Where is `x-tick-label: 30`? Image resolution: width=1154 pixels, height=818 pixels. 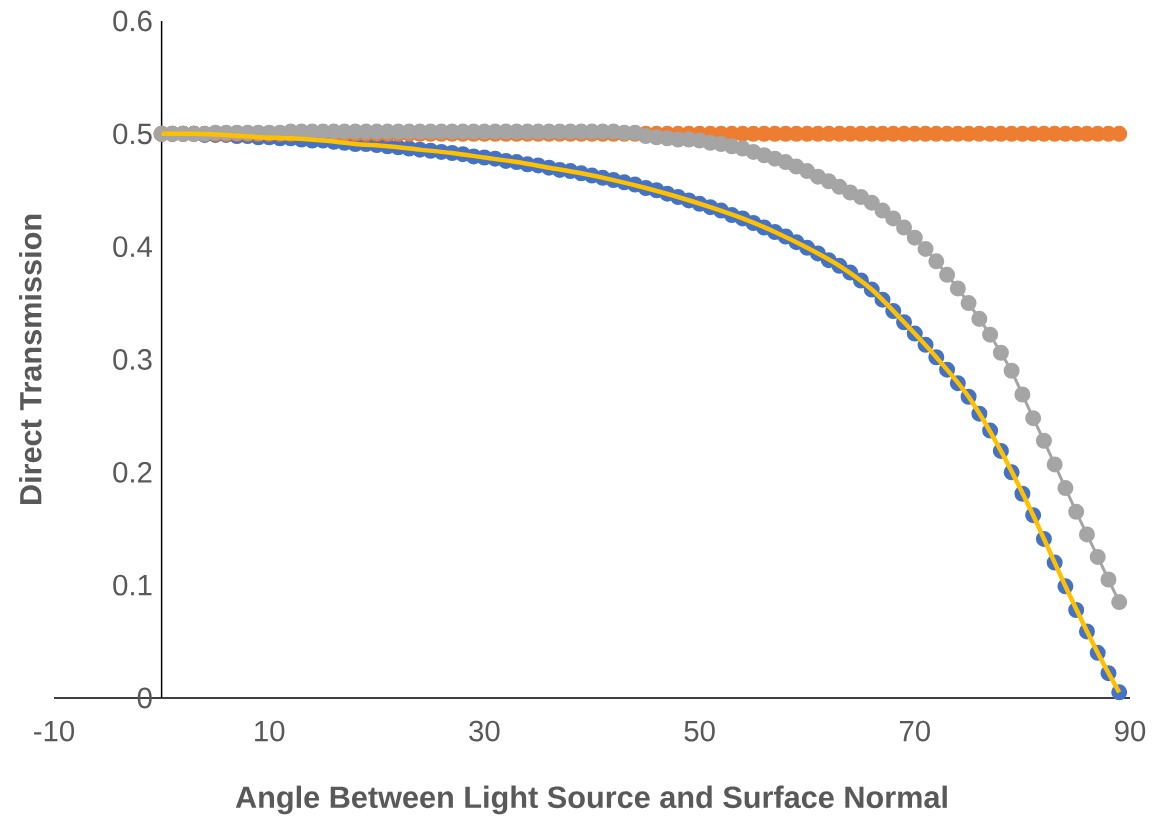 x-tick-label: 30 is located at coordinates (484, 731).